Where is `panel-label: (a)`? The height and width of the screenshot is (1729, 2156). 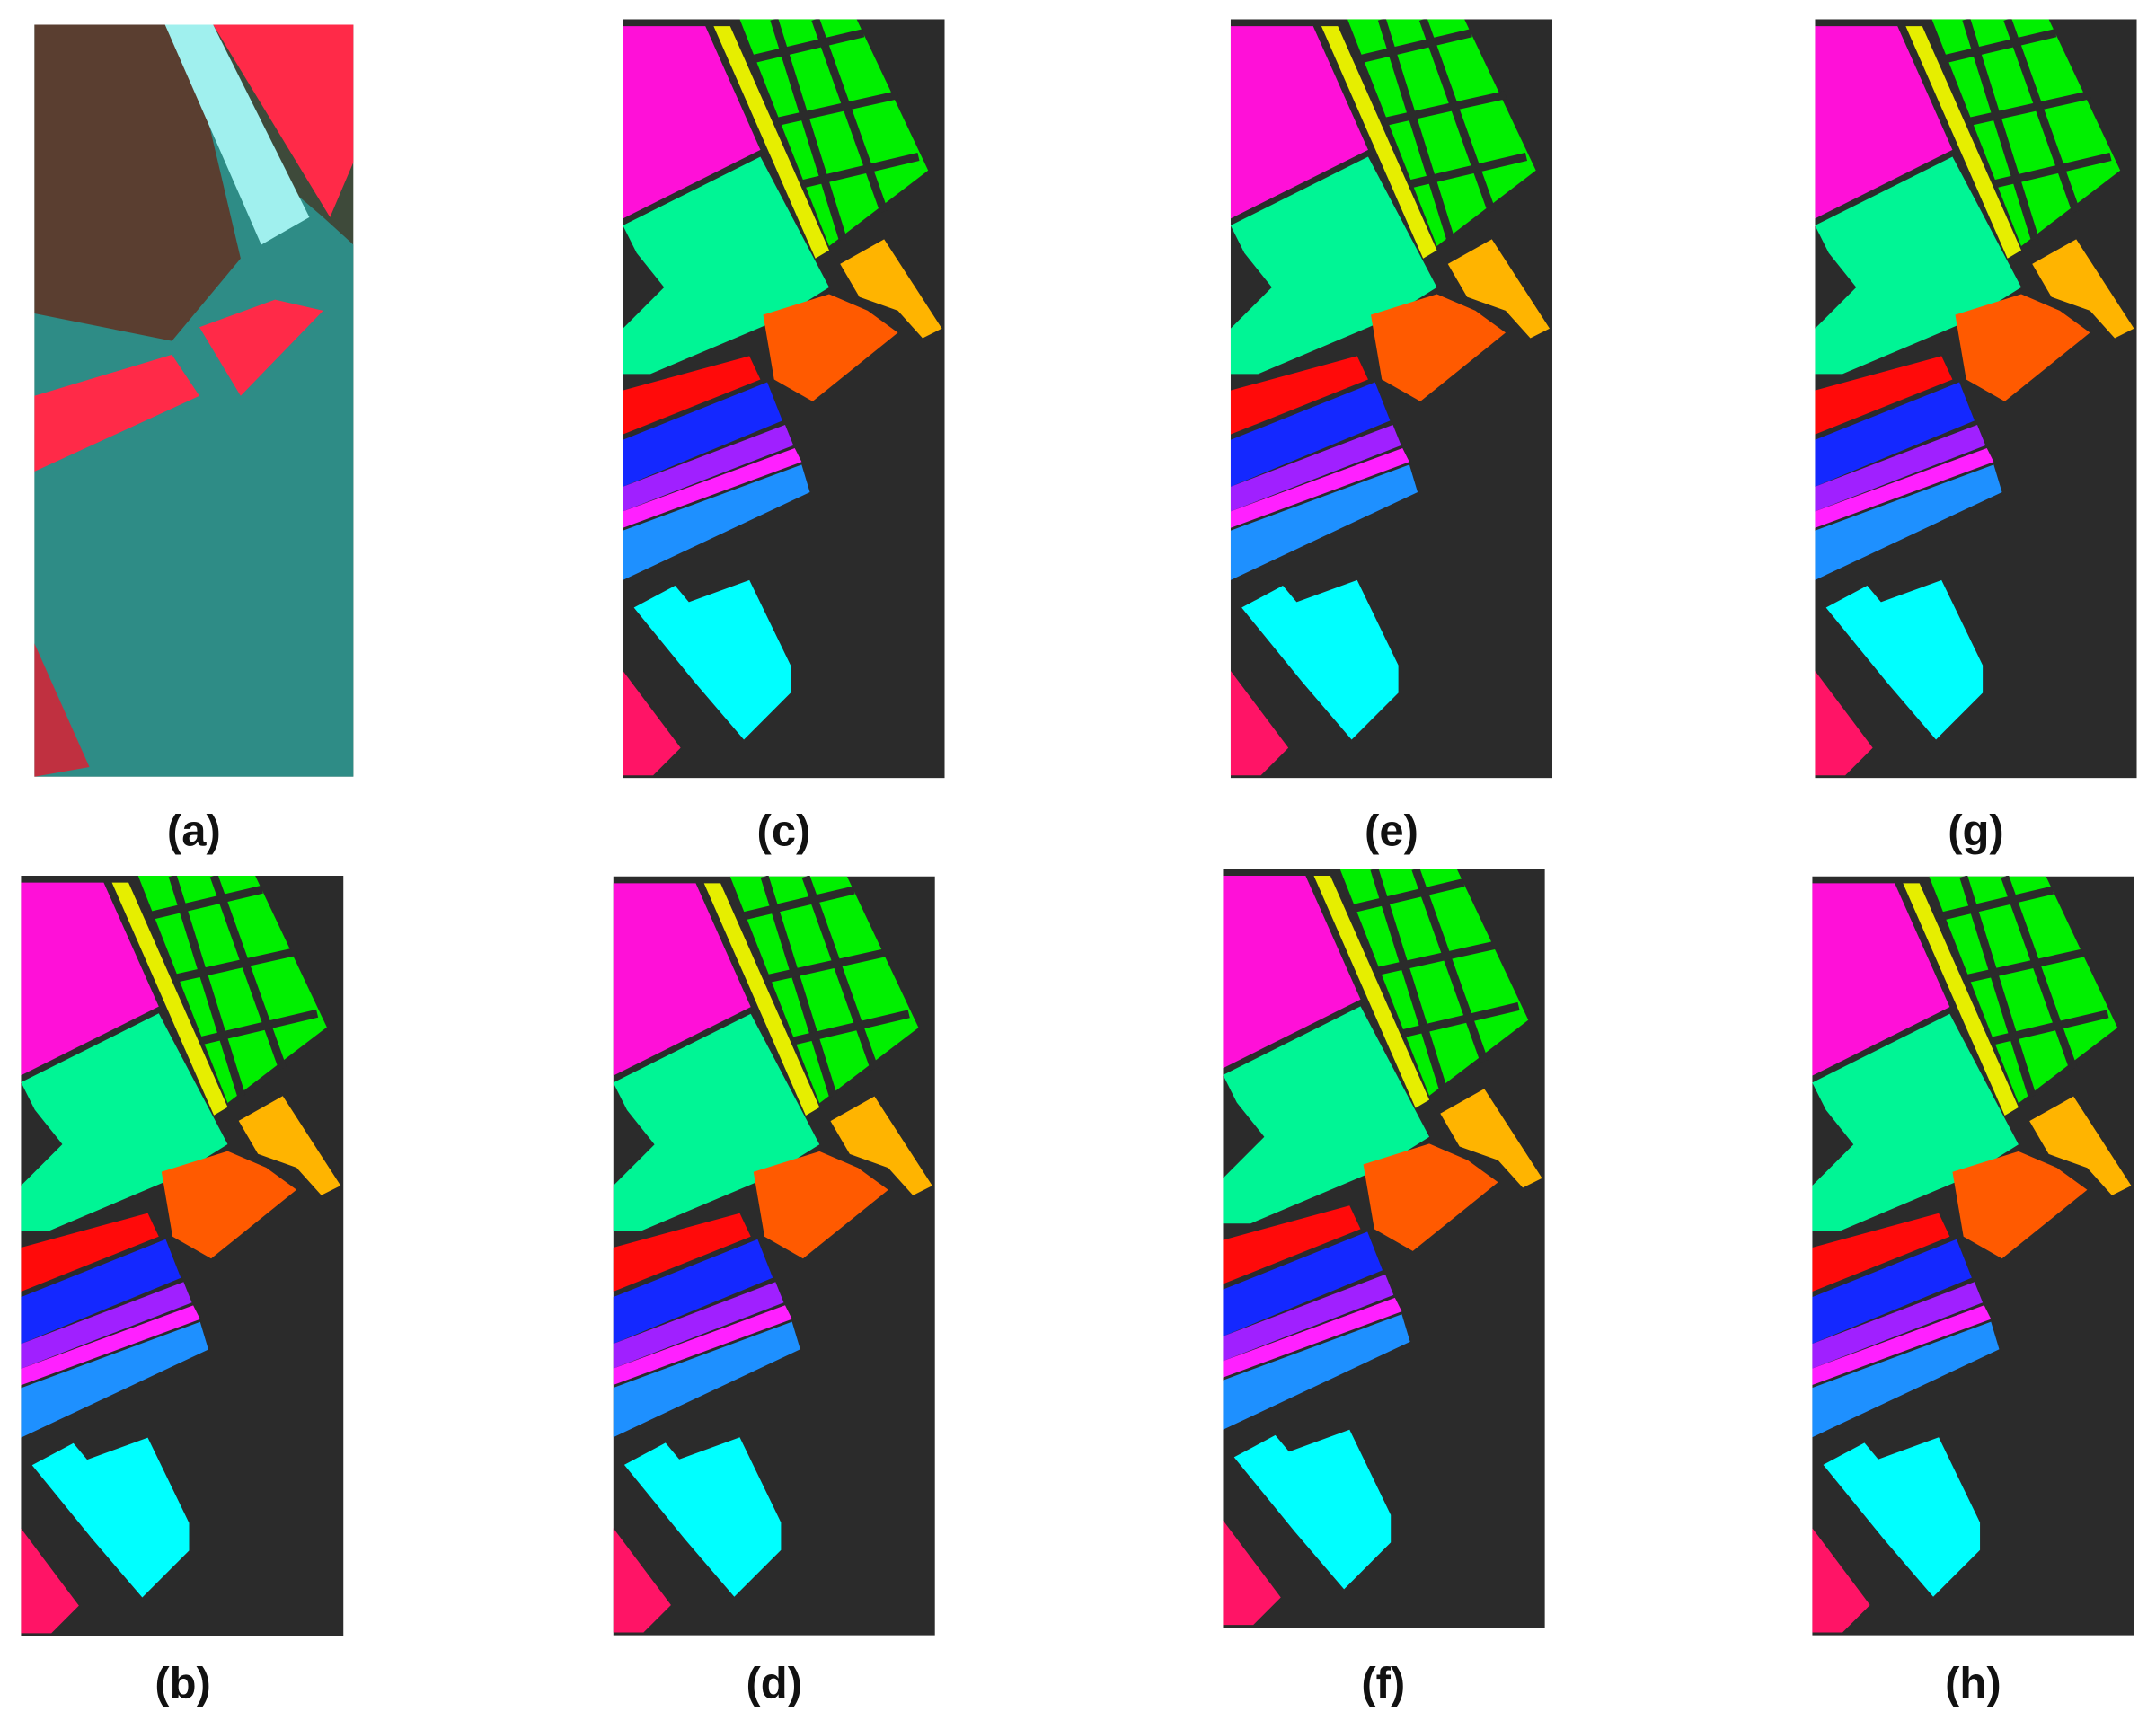 panel-label: (a) is located at coordinates (194, 831).